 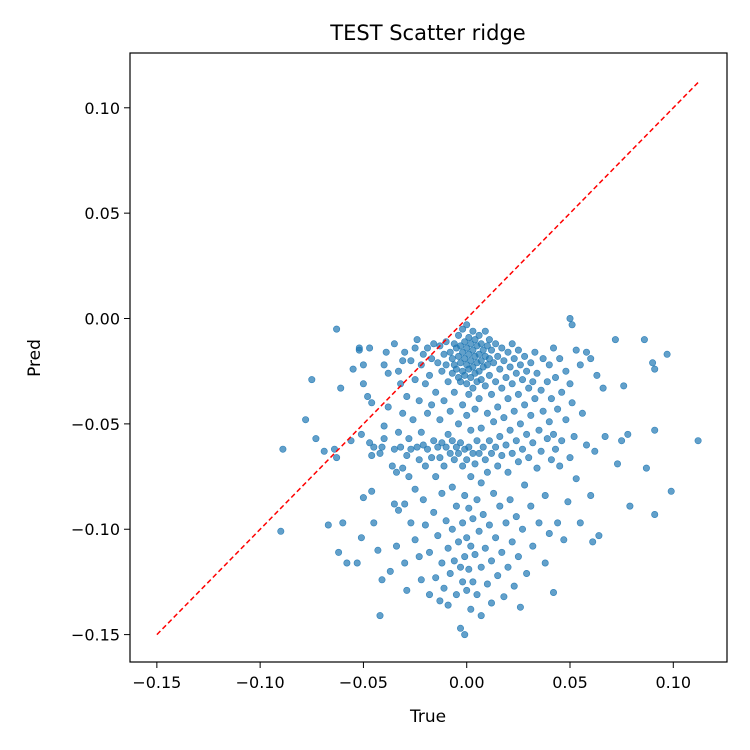 What do you see at coordinates (35, 358) in the screenshot?
I see `y-axis-label: Pred` at bounding box center [35, 358].